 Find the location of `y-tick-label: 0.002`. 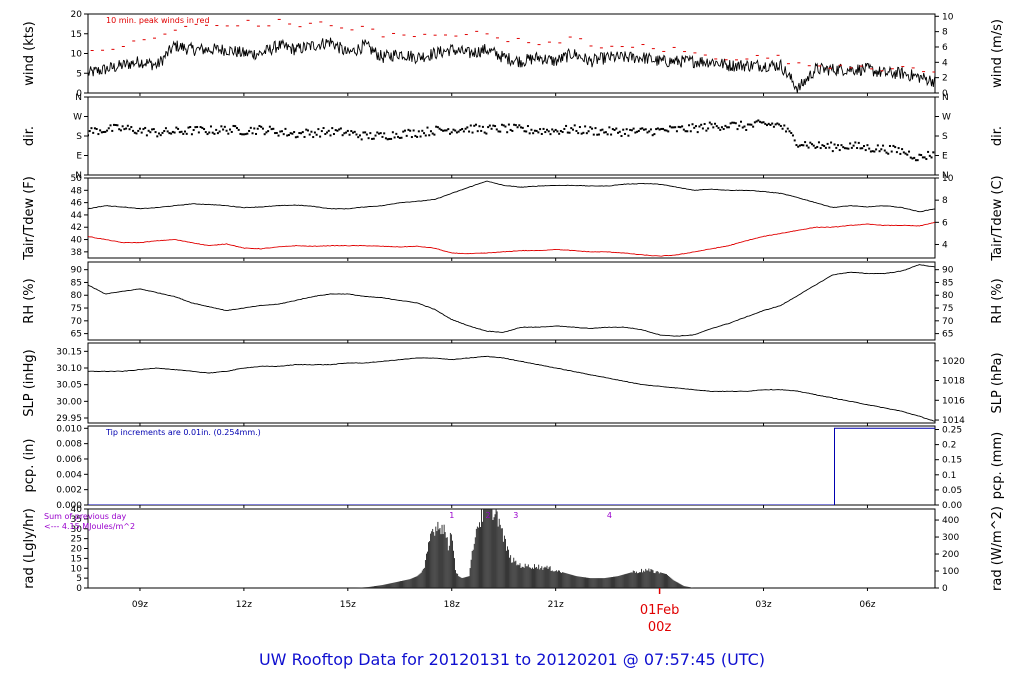

y-tick-label: 0.002 is located at coordinates (69, 491).